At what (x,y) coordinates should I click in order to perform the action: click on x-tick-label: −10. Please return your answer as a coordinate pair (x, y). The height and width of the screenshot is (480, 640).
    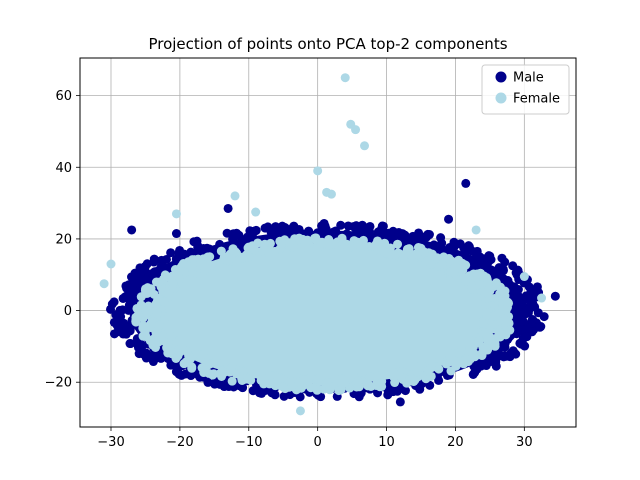
    Looking at the image, I should click on (248, 442).